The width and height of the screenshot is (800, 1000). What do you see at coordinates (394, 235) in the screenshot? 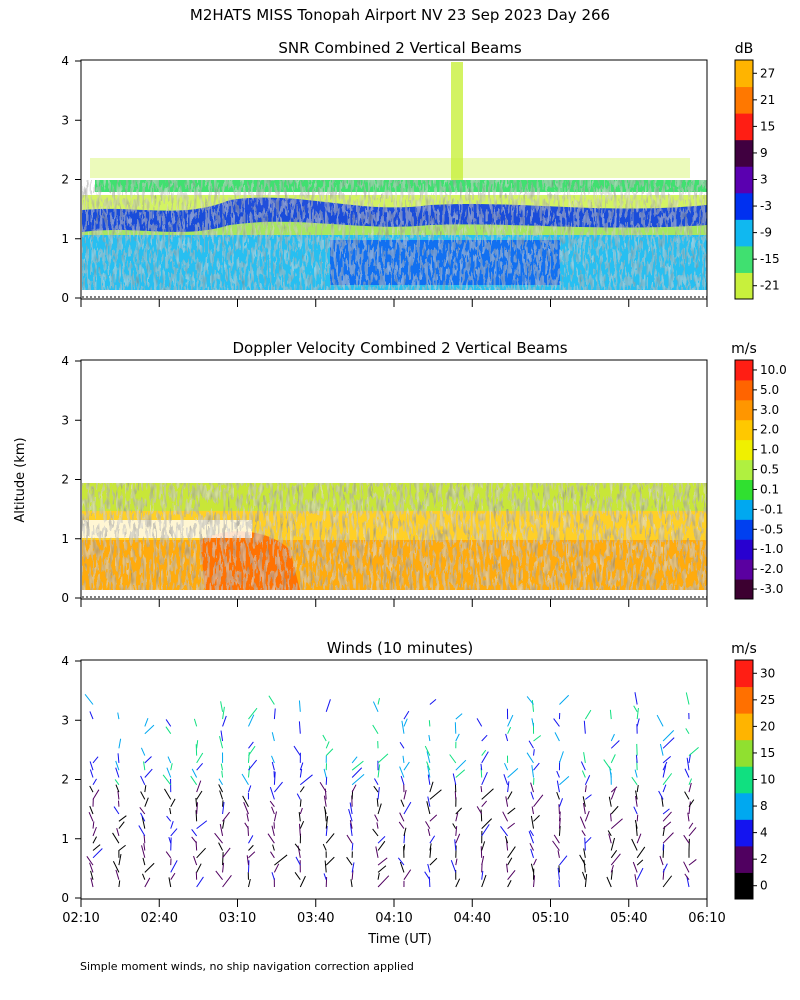
I see `snr-speckle` at bounding box center [394, 235].